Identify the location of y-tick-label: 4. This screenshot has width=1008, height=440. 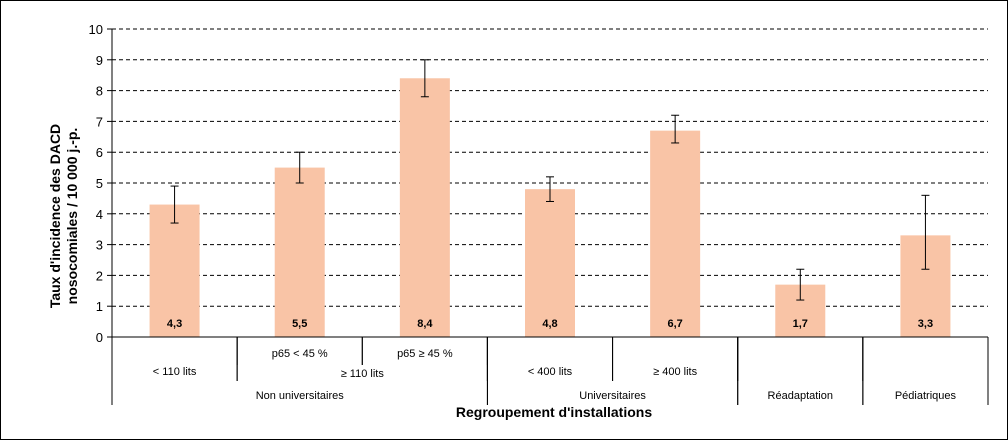
(99, 214).